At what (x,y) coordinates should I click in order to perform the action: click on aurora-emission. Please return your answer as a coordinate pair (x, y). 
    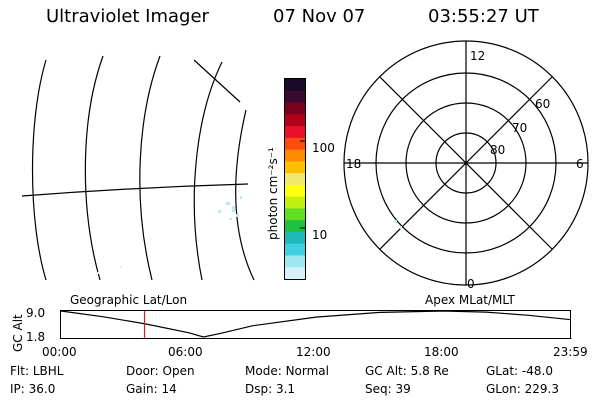
    Looking at the image, I should click on (230, 208).